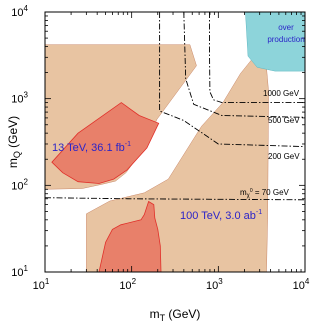 The width and height of the screenshot is (322, 322). I want to click on x-axis-label: mT (GeV), so click(175, 314).